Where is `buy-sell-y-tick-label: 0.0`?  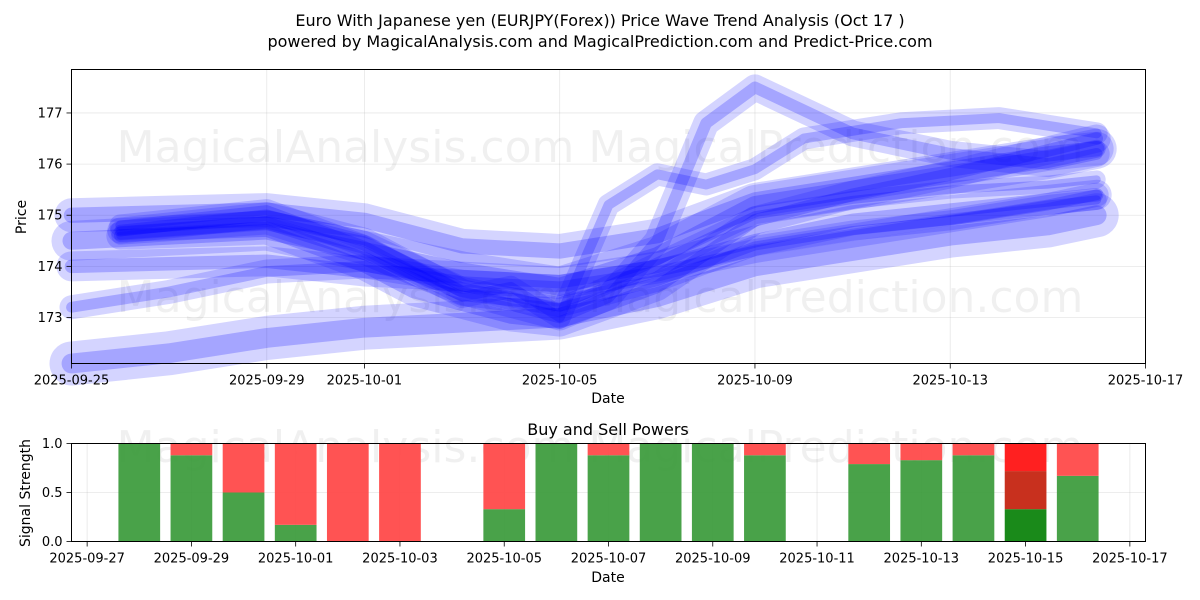
buy-sell-y-tick-label: 0.0 is located at coordinates (52, 542).